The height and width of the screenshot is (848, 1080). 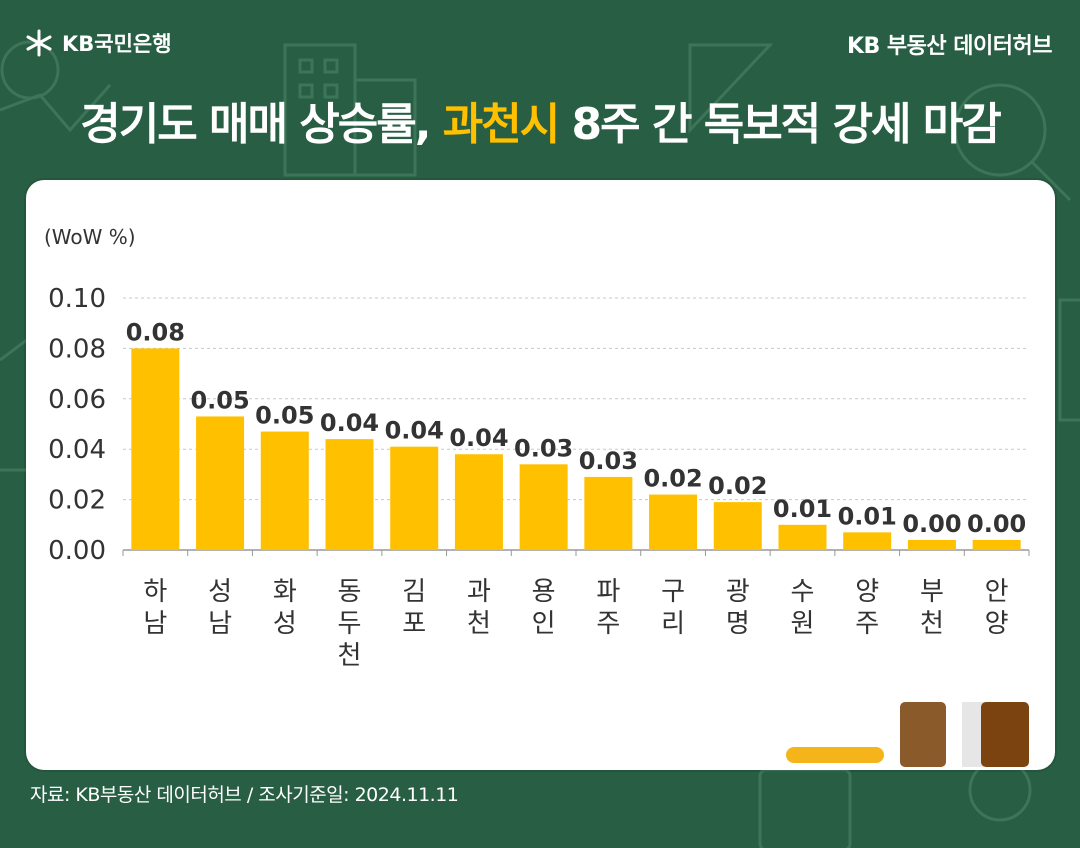 I want to click on title-highlight: 과천시, so click(x=501, y=124).